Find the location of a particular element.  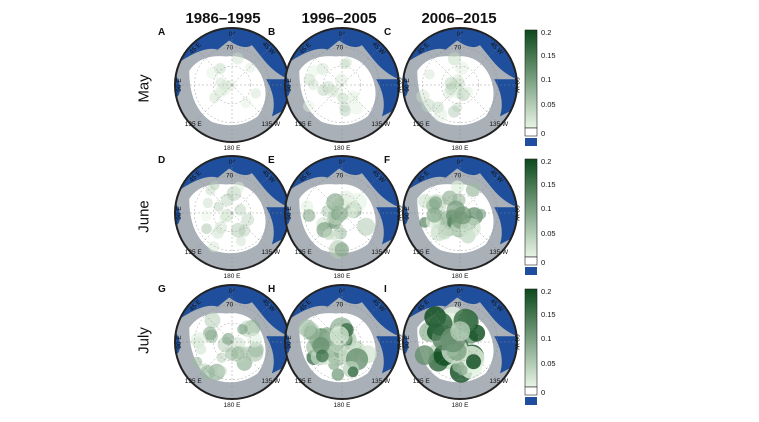

map-border is located at coordinates (460, 342).